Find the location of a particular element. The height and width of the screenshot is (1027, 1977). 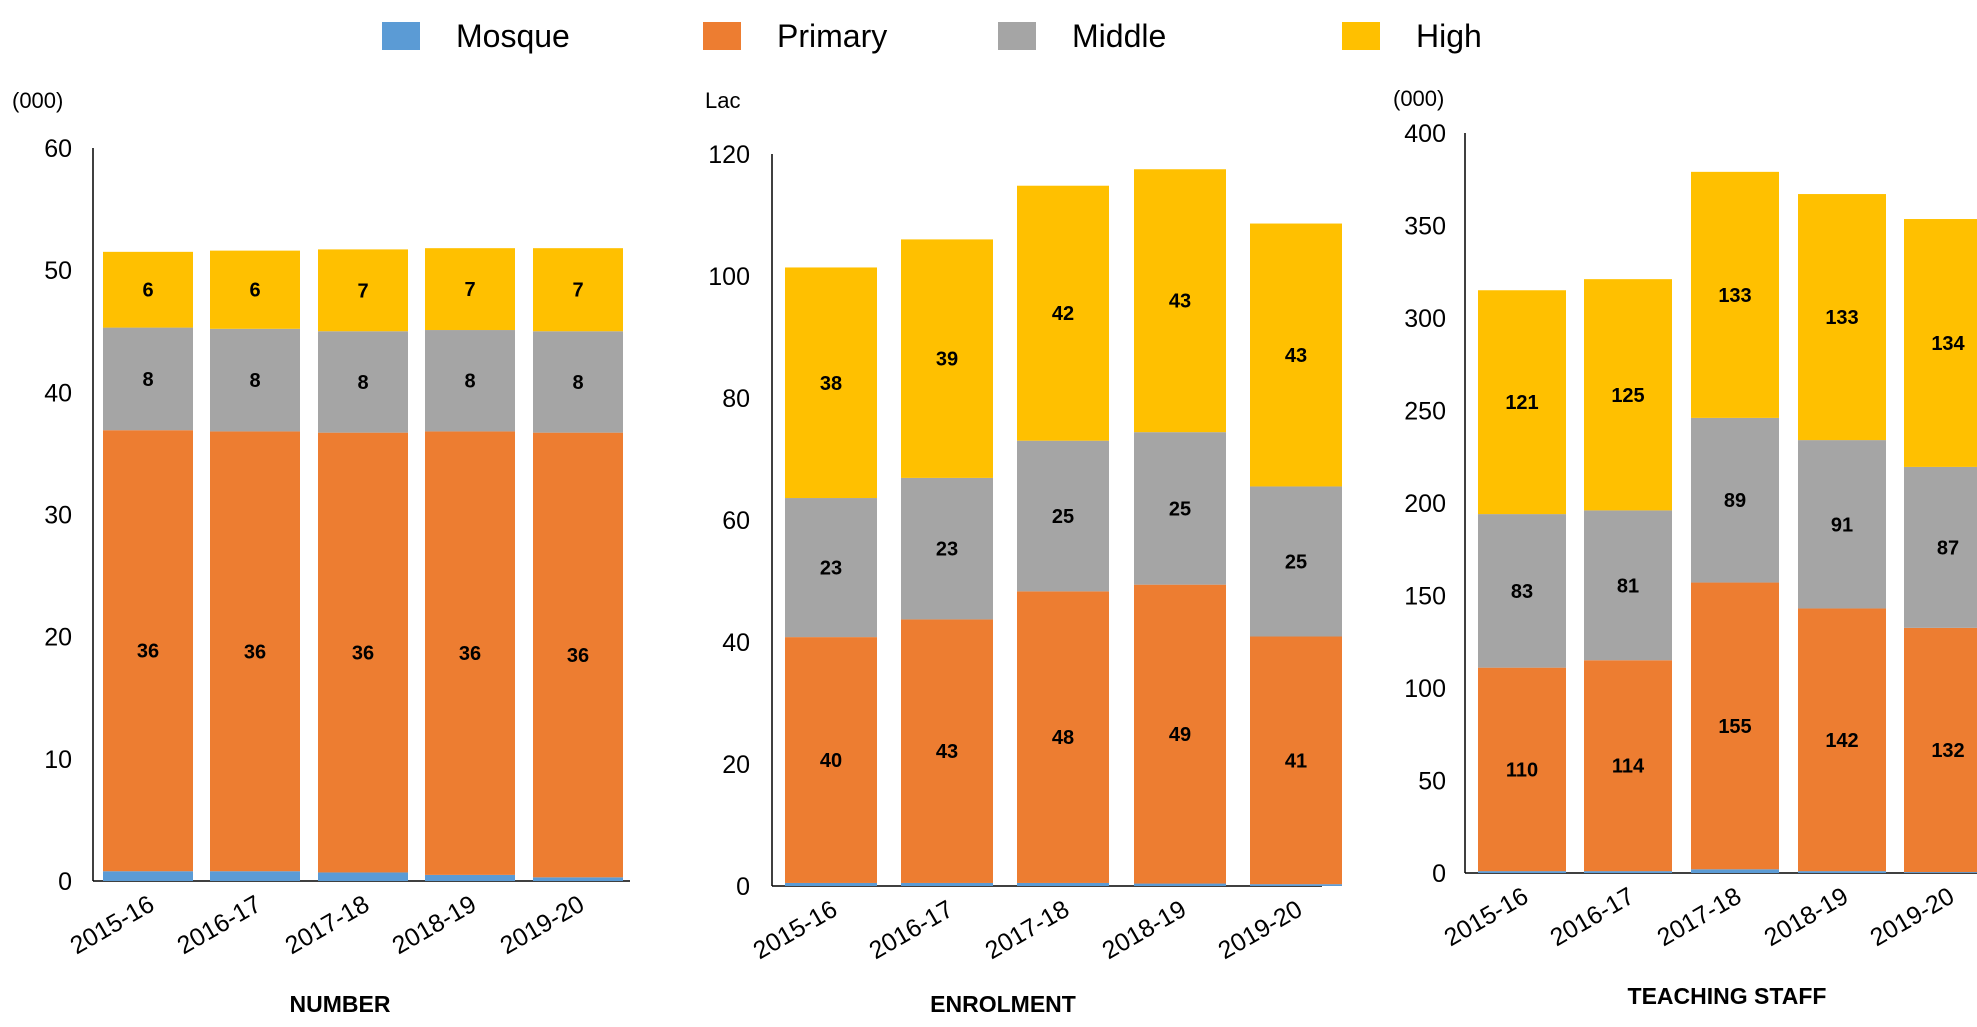

y-unit-label: (000) is located at coordinates (1418, 98).